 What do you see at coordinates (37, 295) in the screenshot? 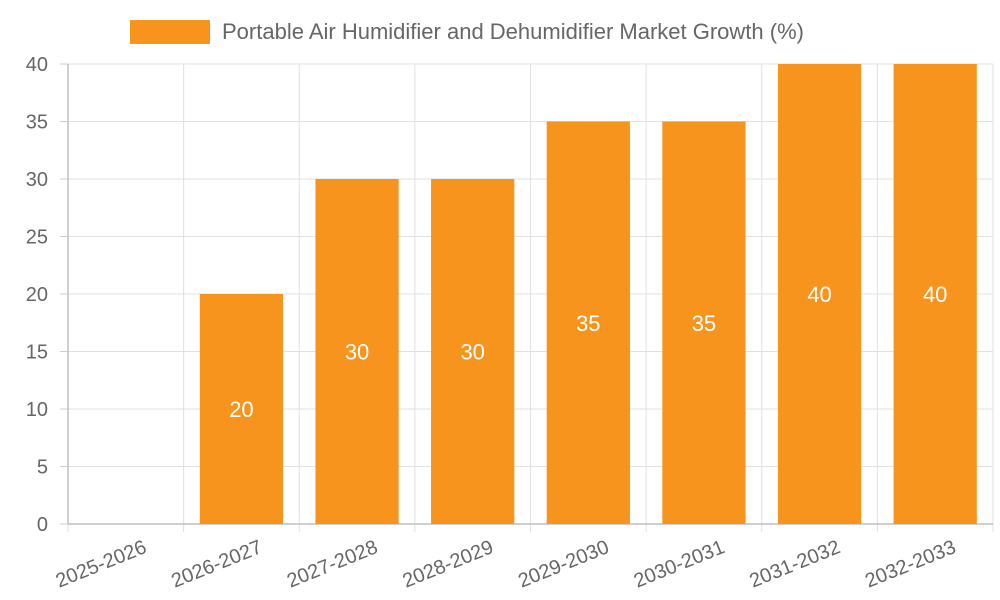
I see `y-tick-label: 20` at bounding box center [37, 295].